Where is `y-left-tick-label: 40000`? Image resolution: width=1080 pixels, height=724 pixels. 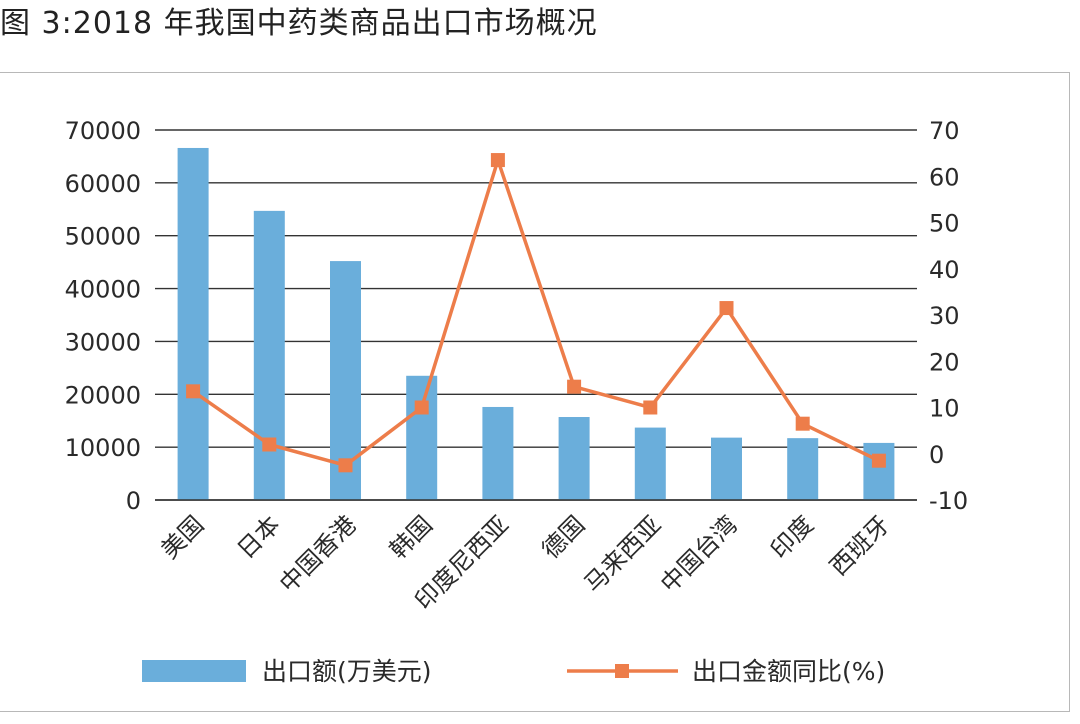 y-left-tick-label: 40000 is located at coordinates (103, 290).